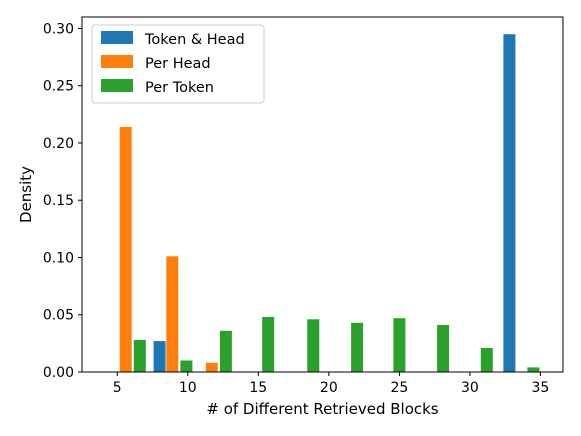  I want to click on x-tick-label: 10, so click(188, 388).